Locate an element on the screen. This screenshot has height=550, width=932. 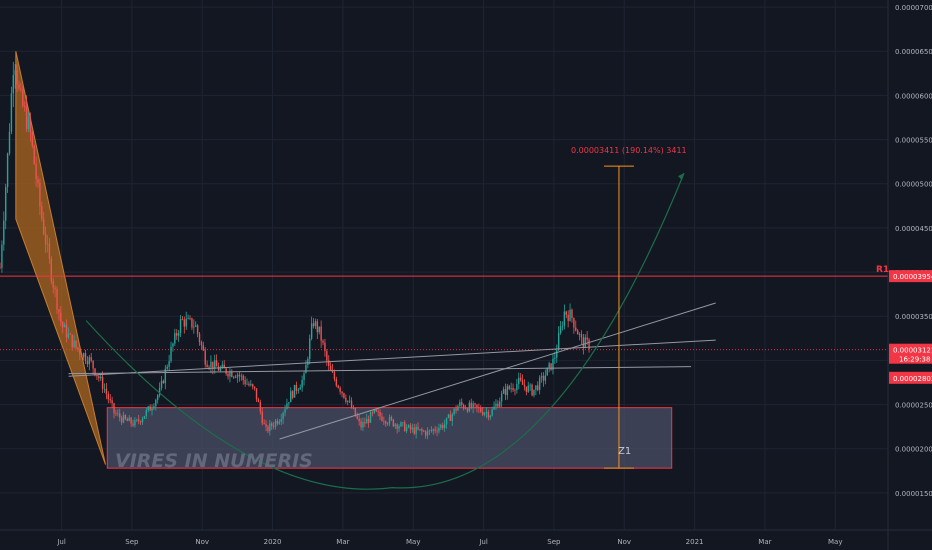
resistance-price-tag-bg is located at coordinates (910, 276).